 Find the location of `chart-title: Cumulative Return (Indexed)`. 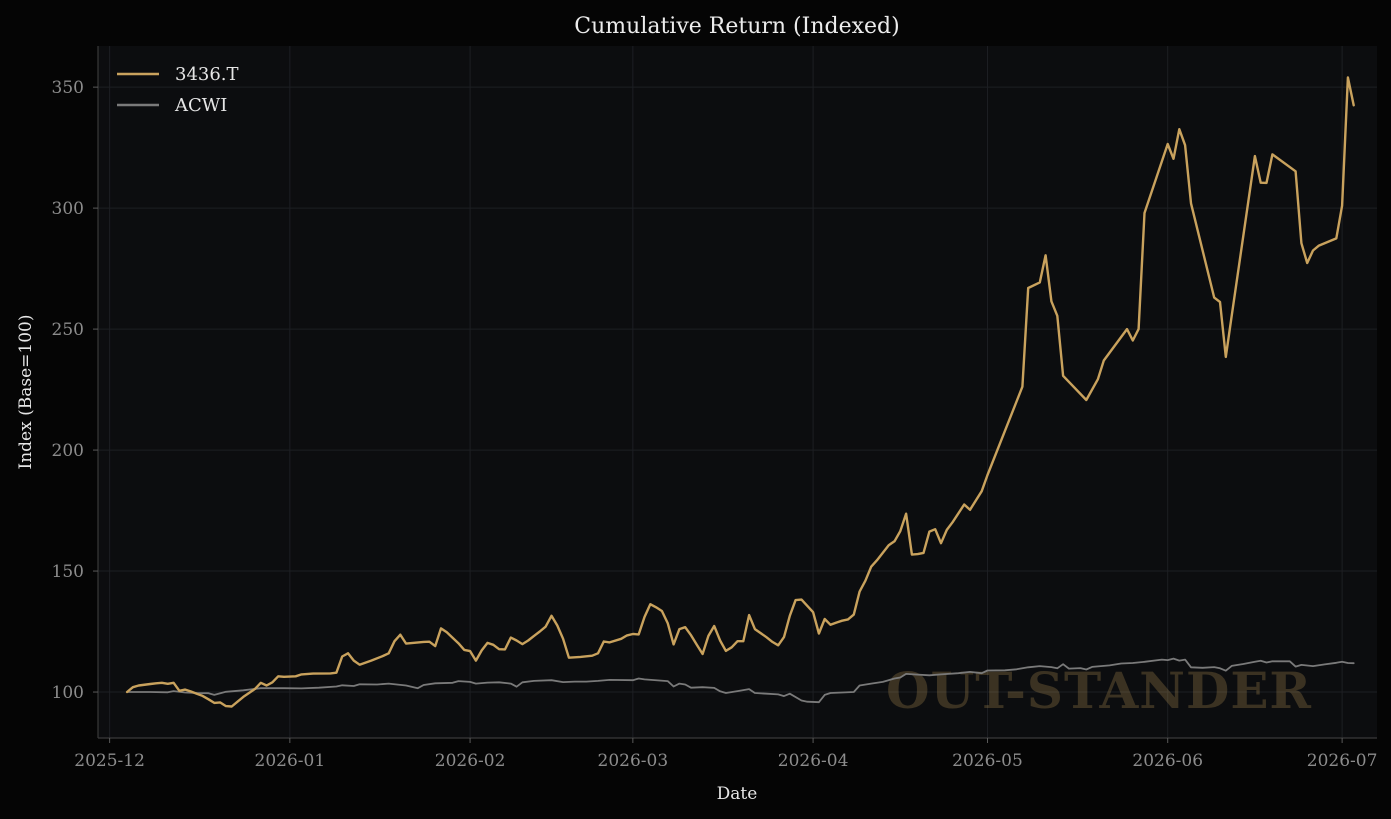

chart-title: Cumulative Return (Indexed) is located at coordinates (736, 26).